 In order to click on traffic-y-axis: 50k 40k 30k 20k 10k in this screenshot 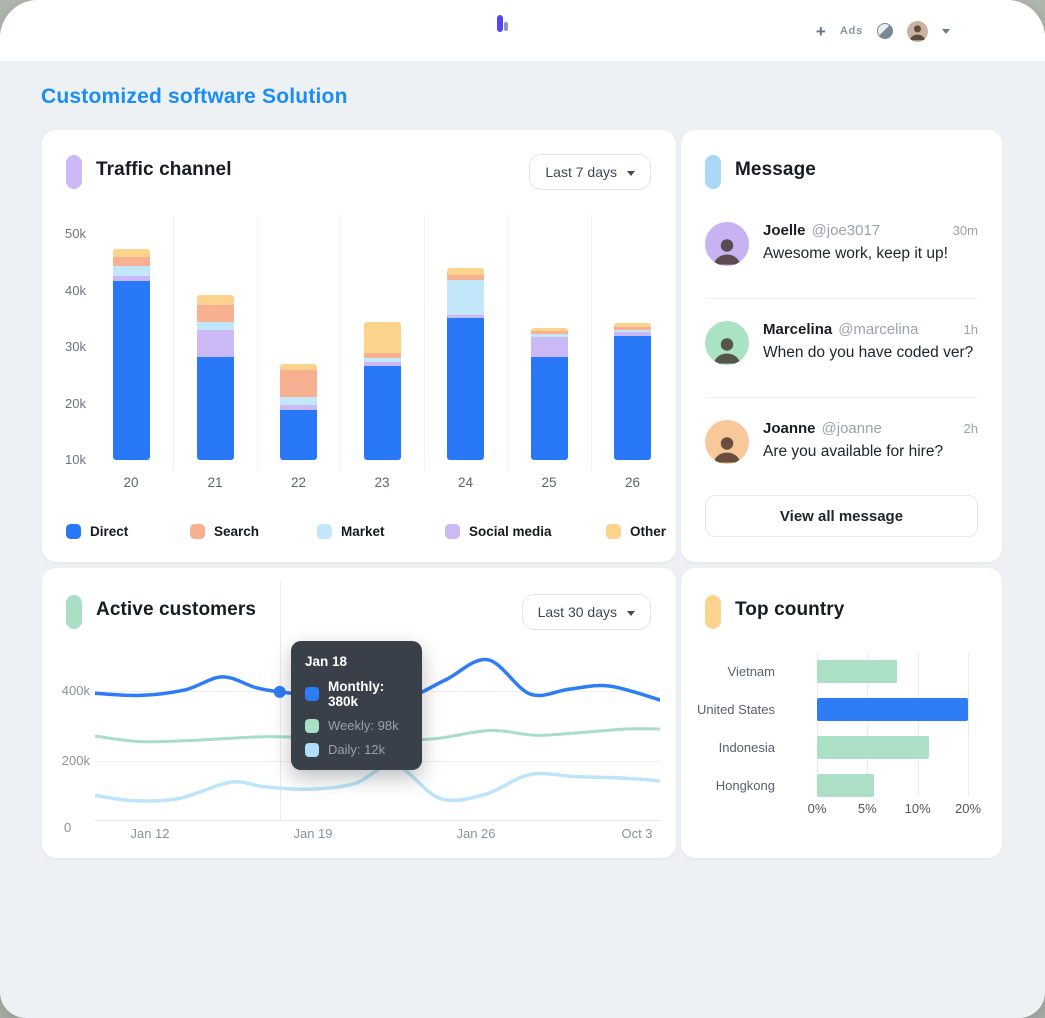, I will do `click(64, 346)`.